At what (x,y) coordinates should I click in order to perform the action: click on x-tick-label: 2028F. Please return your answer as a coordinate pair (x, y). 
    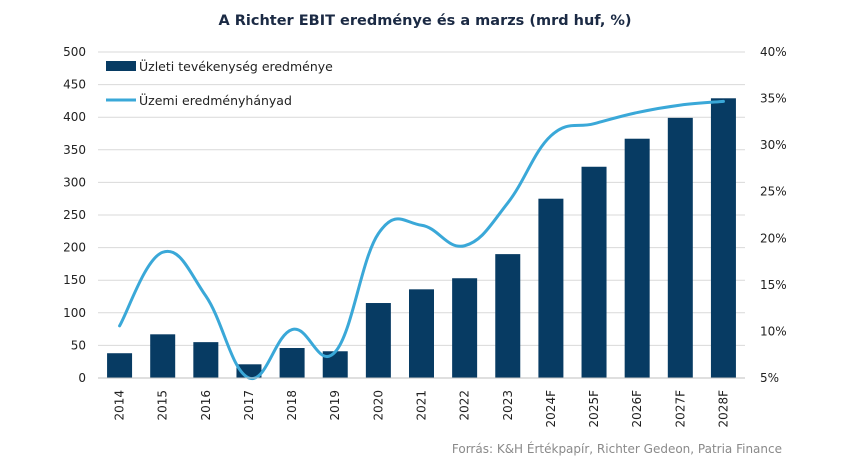
    Looking at the image, I should click on (723, 409).